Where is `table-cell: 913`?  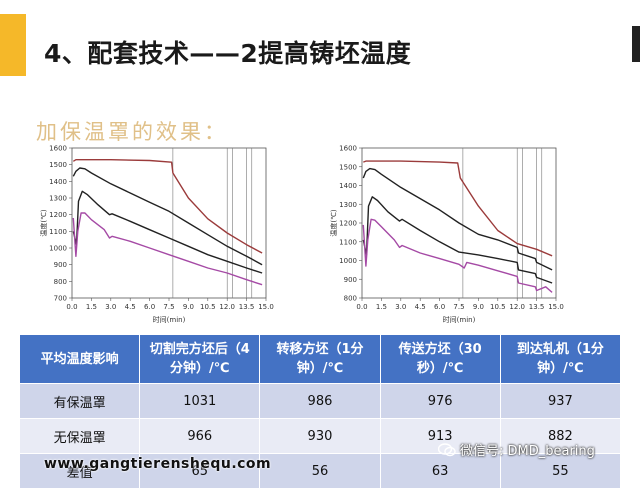 table-cell: 913 is located at coordinates (440, 436).